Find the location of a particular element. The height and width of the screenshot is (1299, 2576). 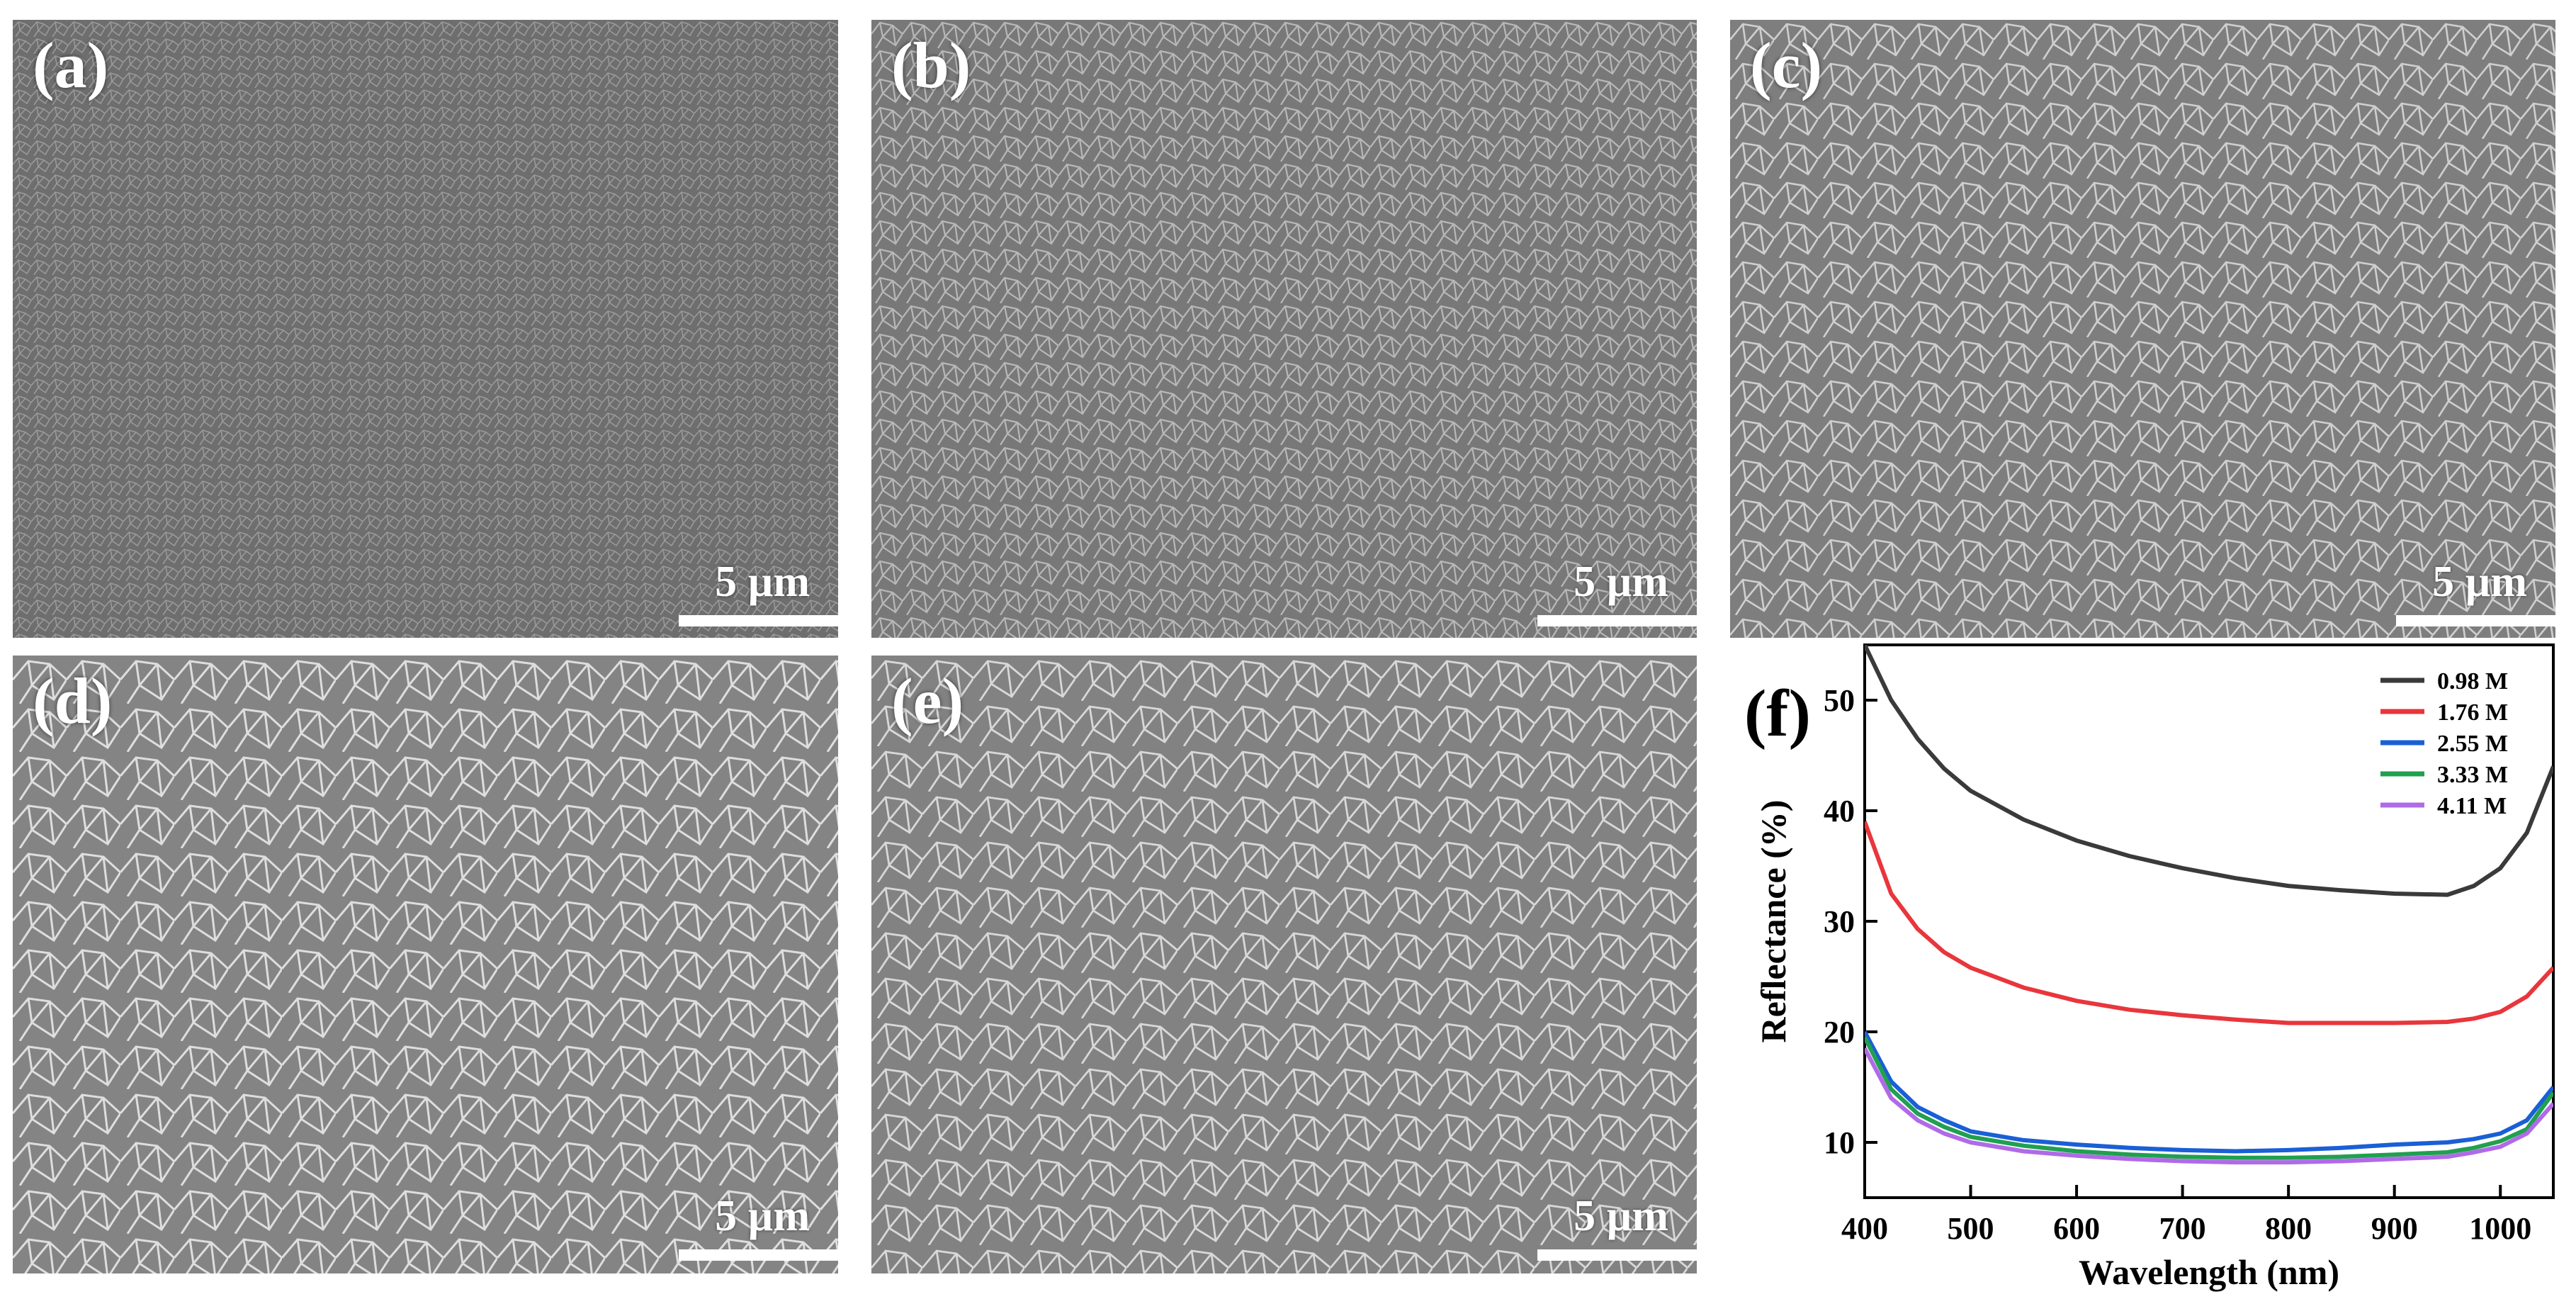

legend-label: 2.55 M is located at coordinates (2472, 744).